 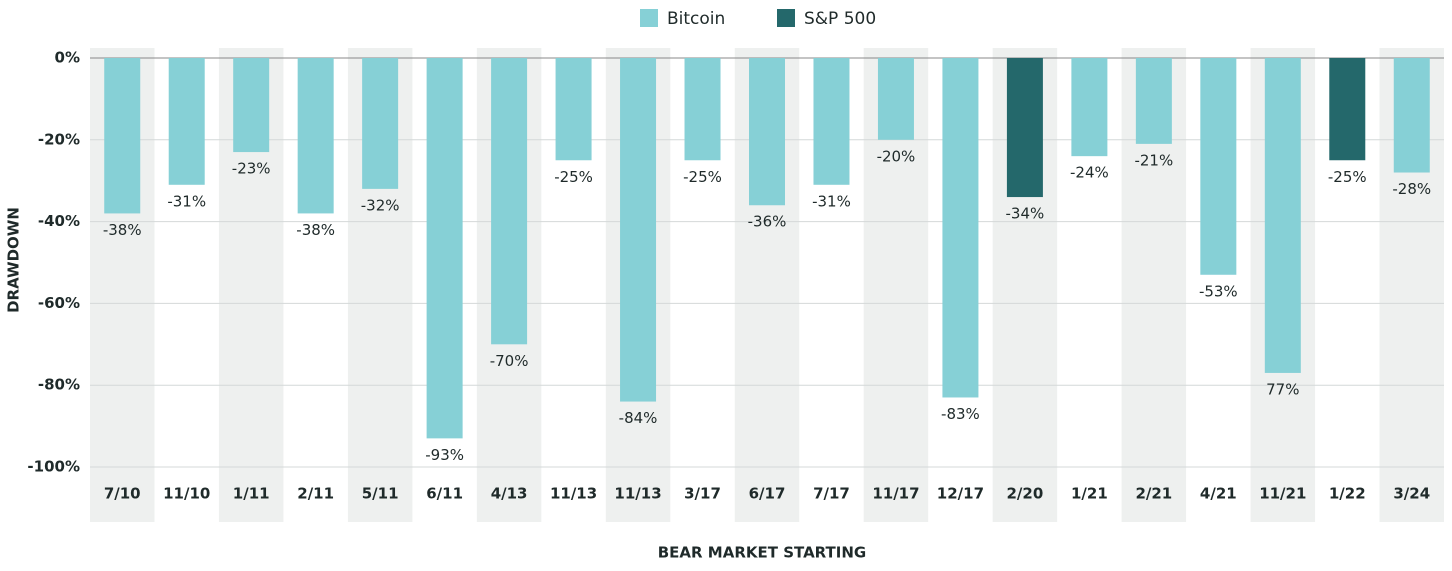 I want to click on x-tick-label: 3/24, so click(x=1411, y=494).